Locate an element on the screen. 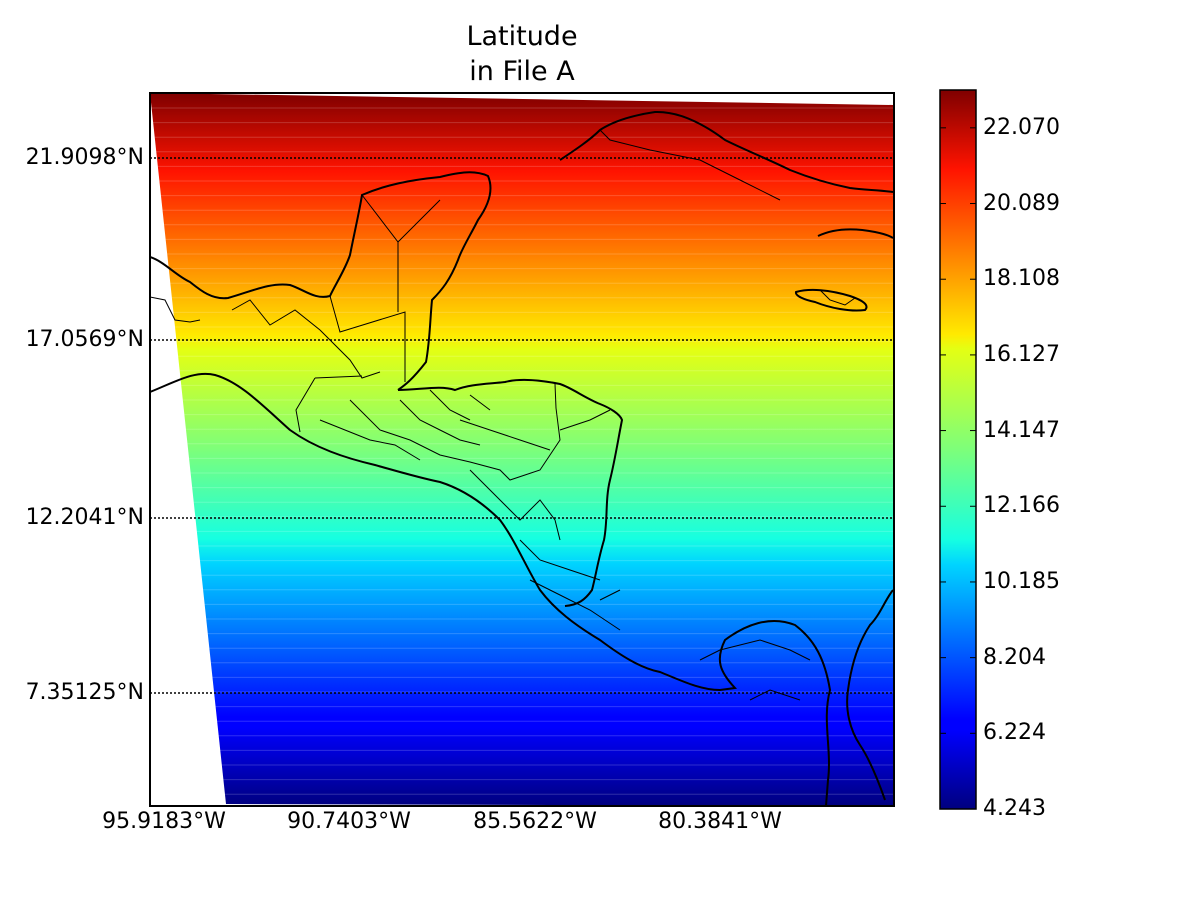  colorbar-tick-label: 12.166 is located at coordinates (1021, 506).